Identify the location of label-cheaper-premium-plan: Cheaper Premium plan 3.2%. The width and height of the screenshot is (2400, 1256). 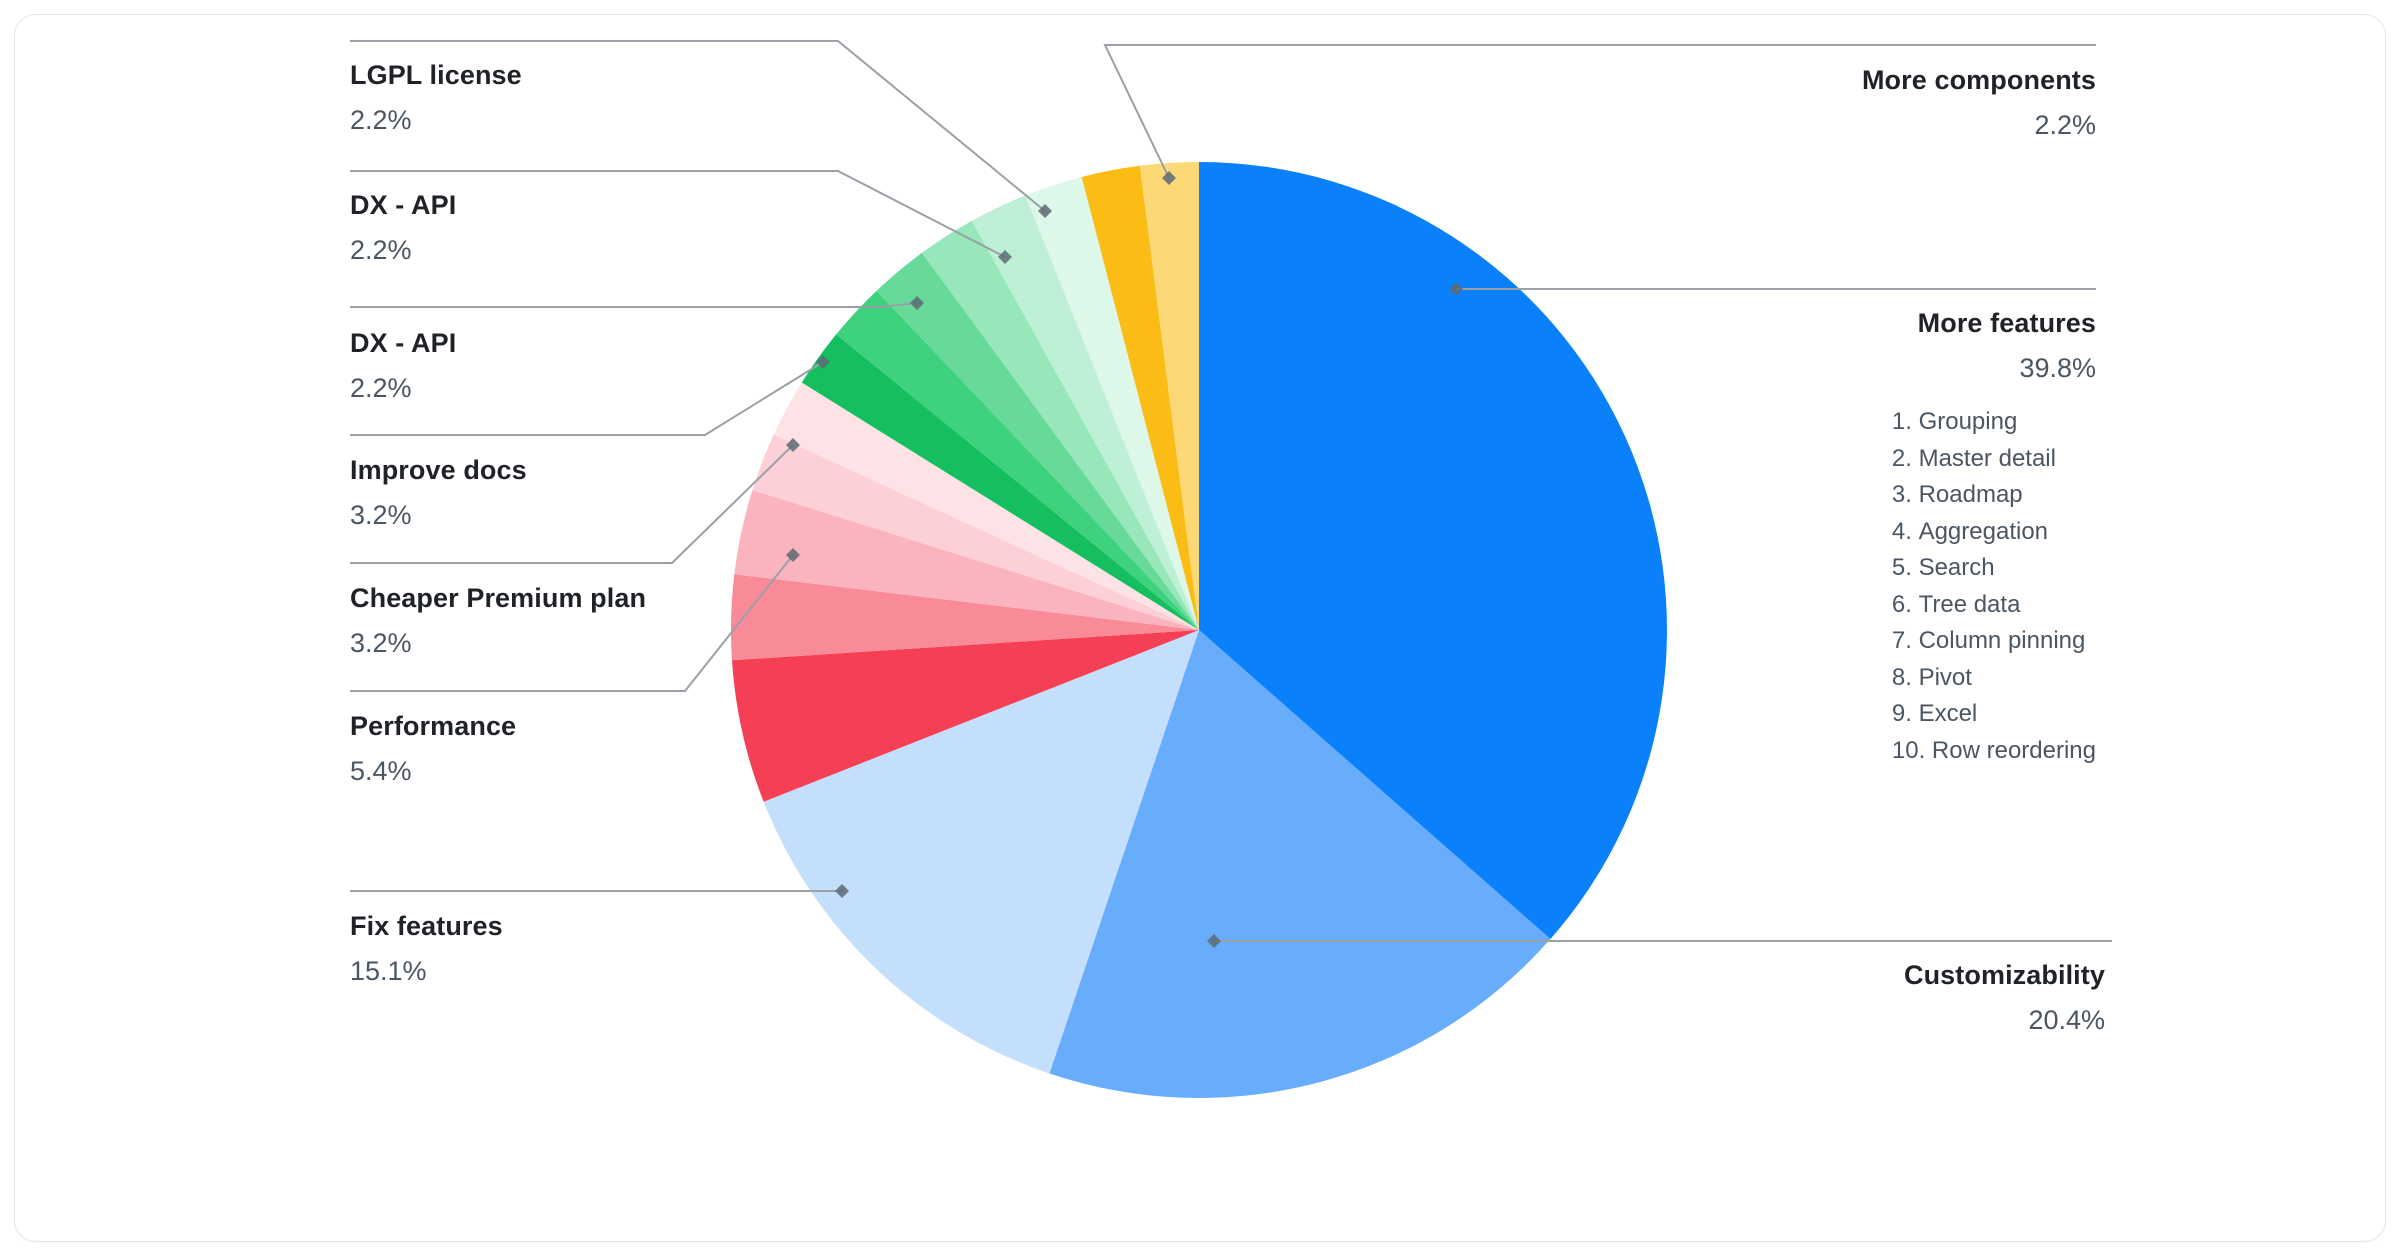
(498, 621).